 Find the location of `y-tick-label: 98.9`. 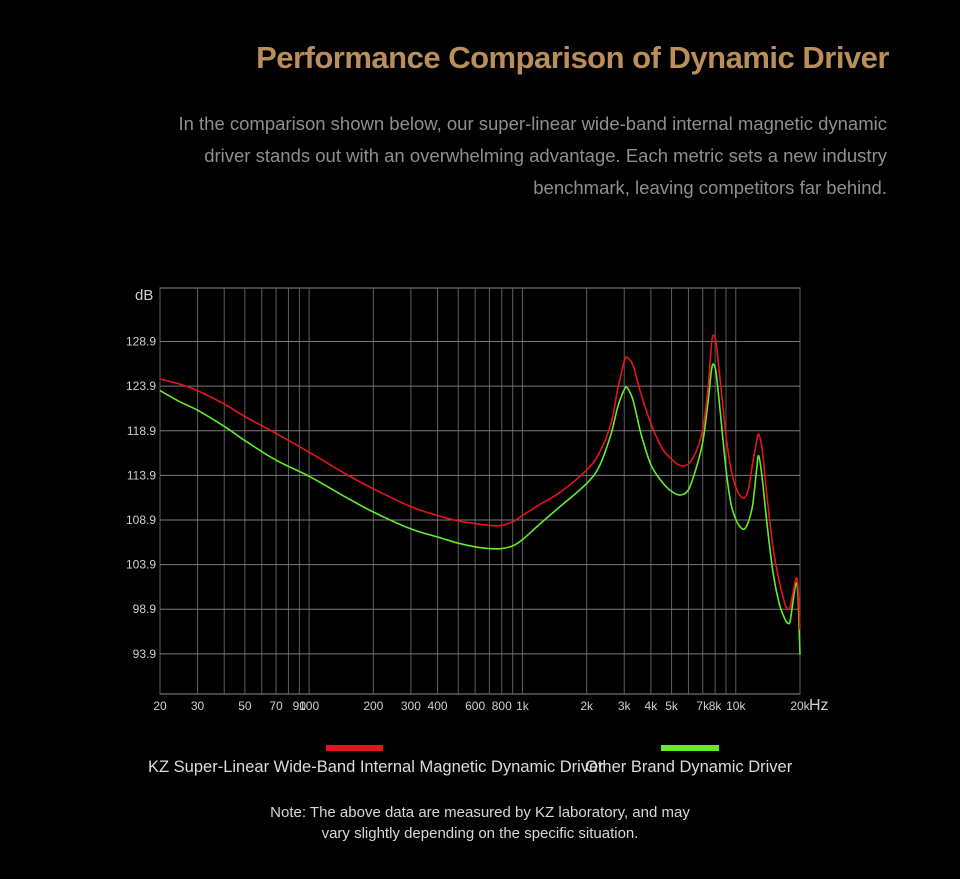

y-tick-label: 98.9 is located at coordinates (145, 609).